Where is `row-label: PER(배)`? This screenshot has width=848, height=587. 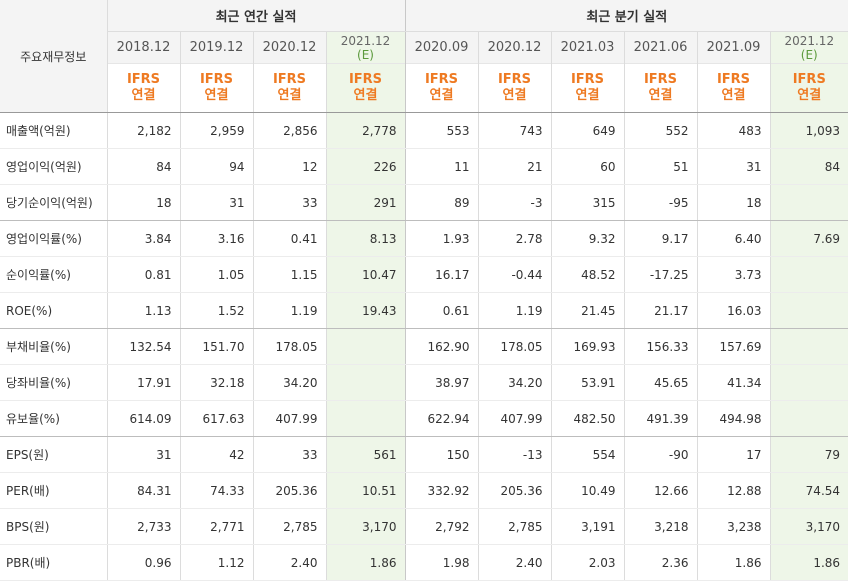 row-label: PER(배) is located at coordinates (53, 490).